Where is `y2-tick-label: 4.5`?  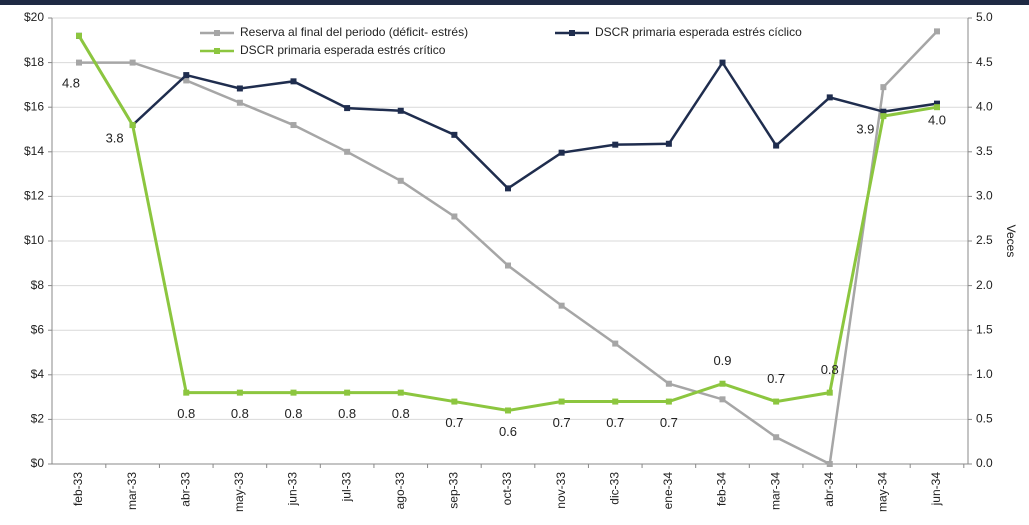
y2-tick-label: 4.5 is located at coordinates (984, 62).